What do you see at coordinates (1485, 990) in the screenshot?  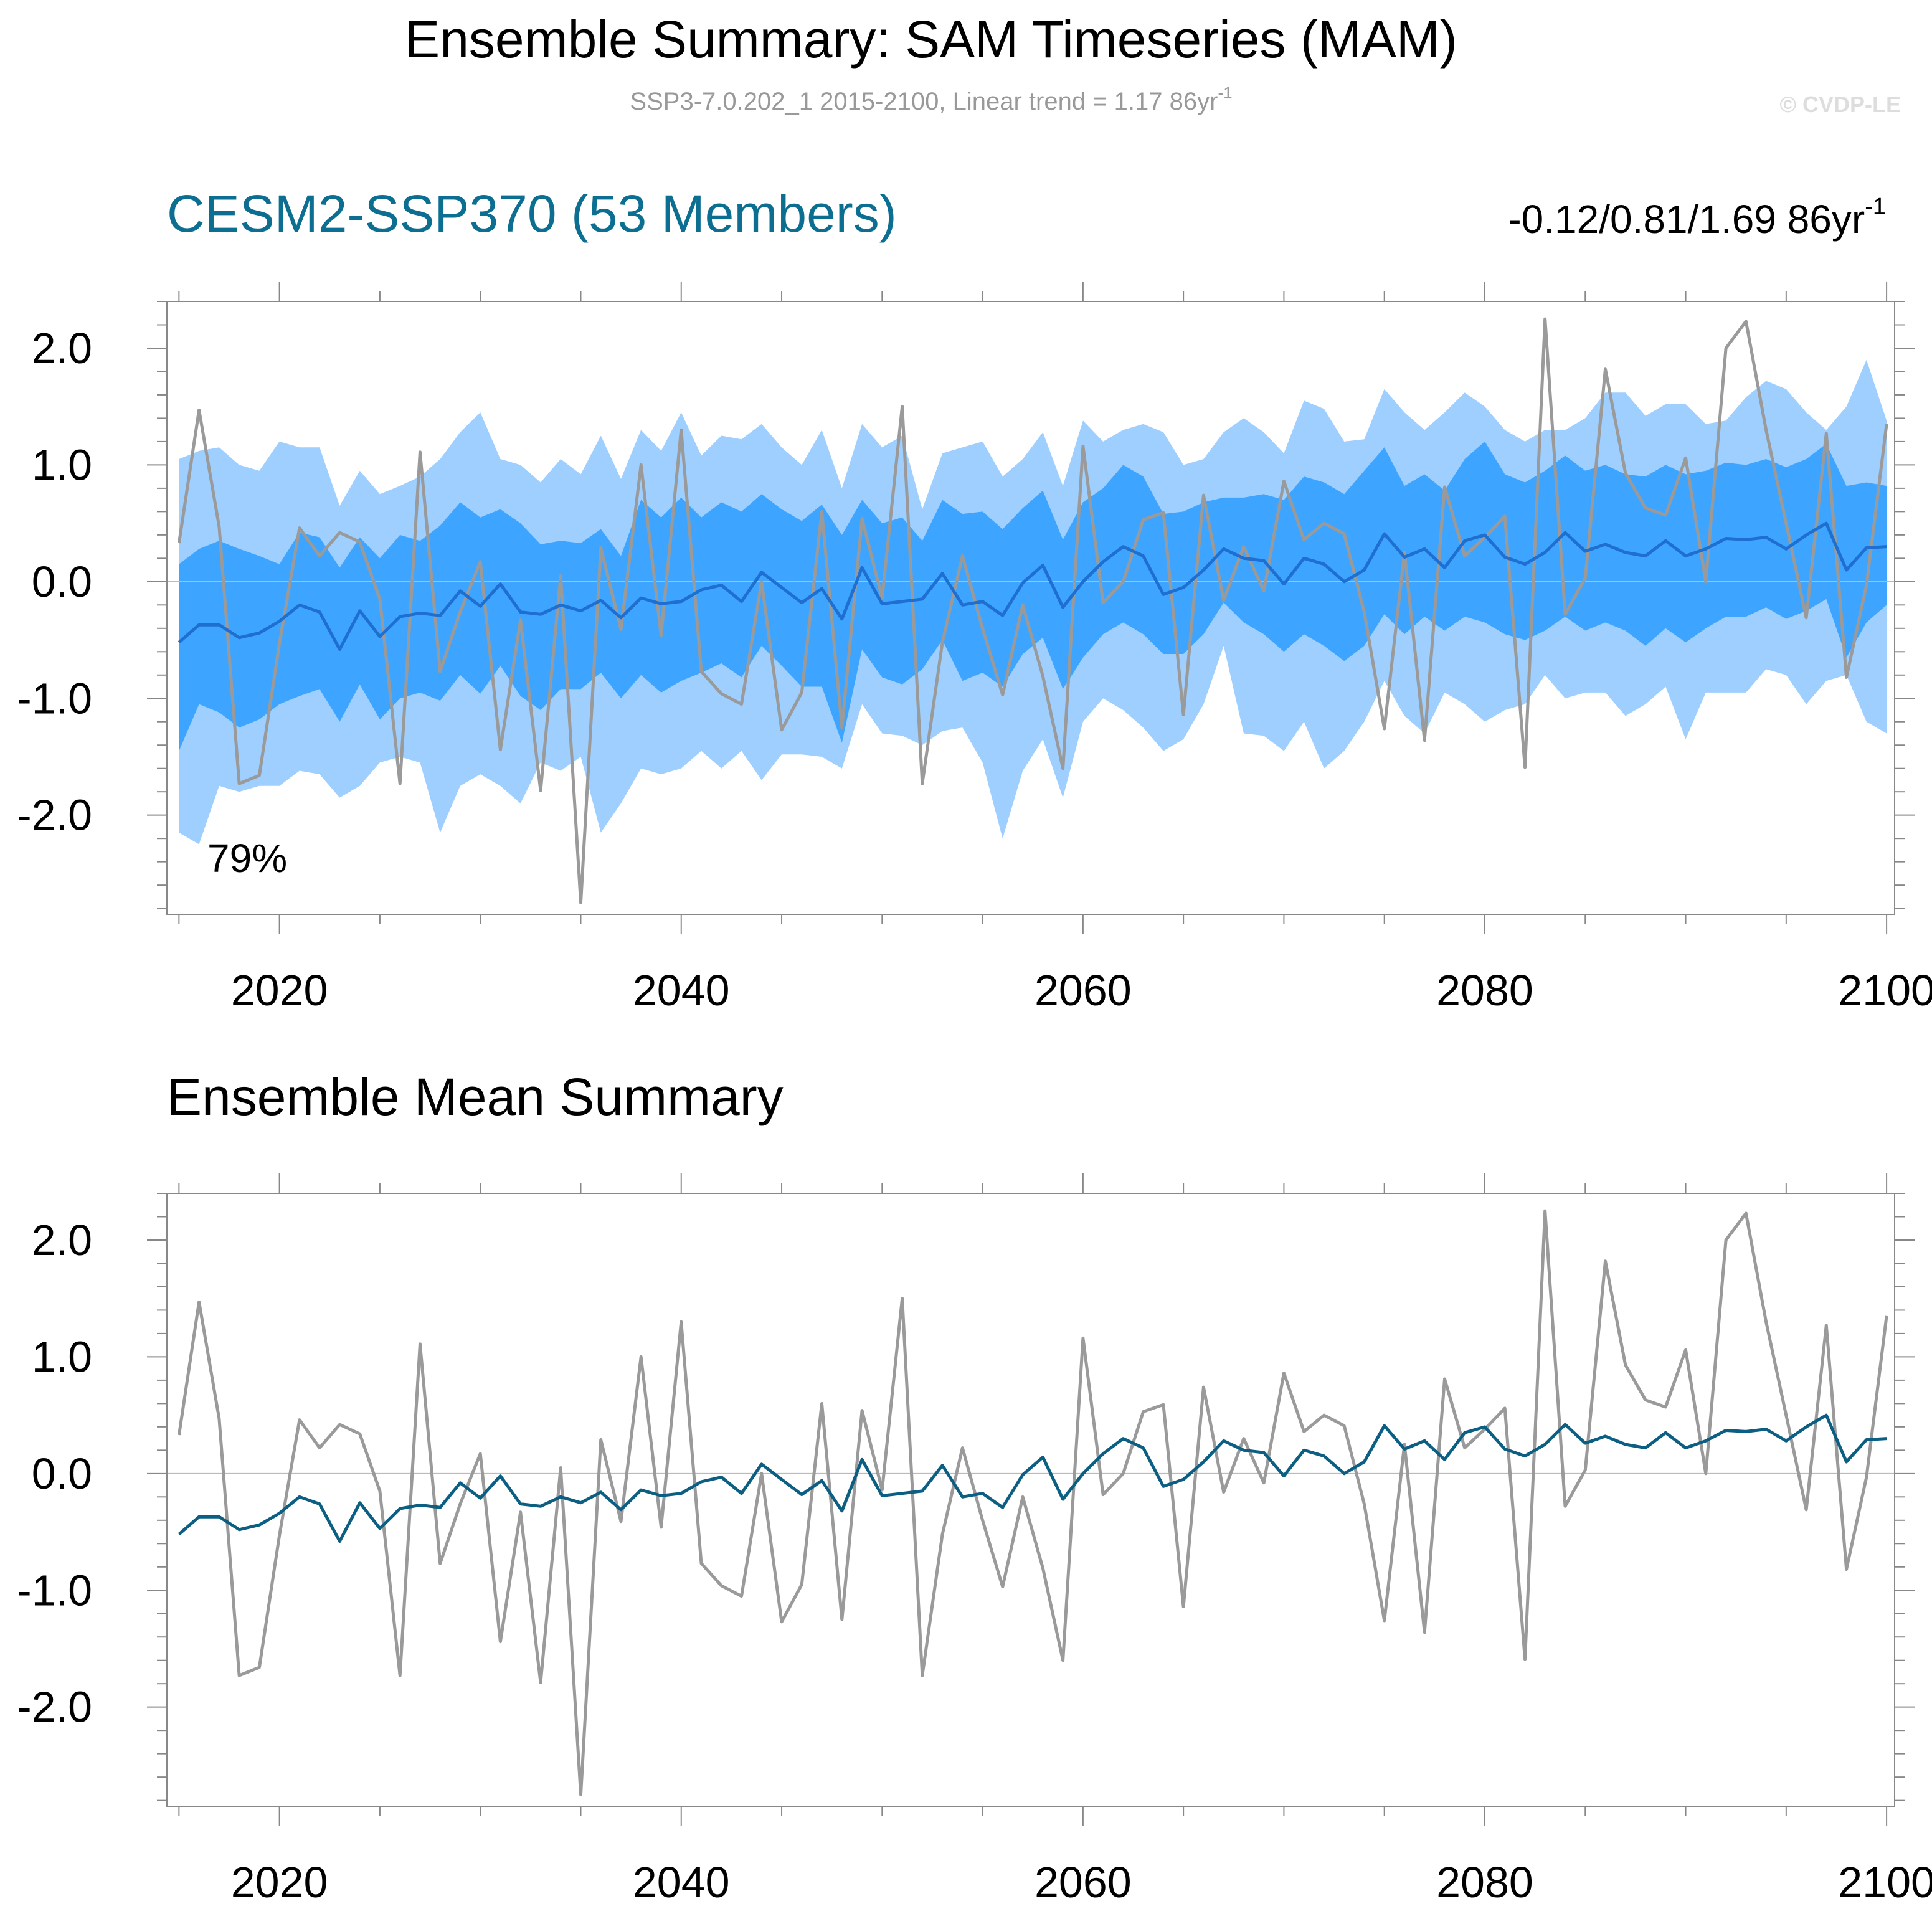 I see `panel1-xtick-label: 2080` at bounding box center [1485, 990].